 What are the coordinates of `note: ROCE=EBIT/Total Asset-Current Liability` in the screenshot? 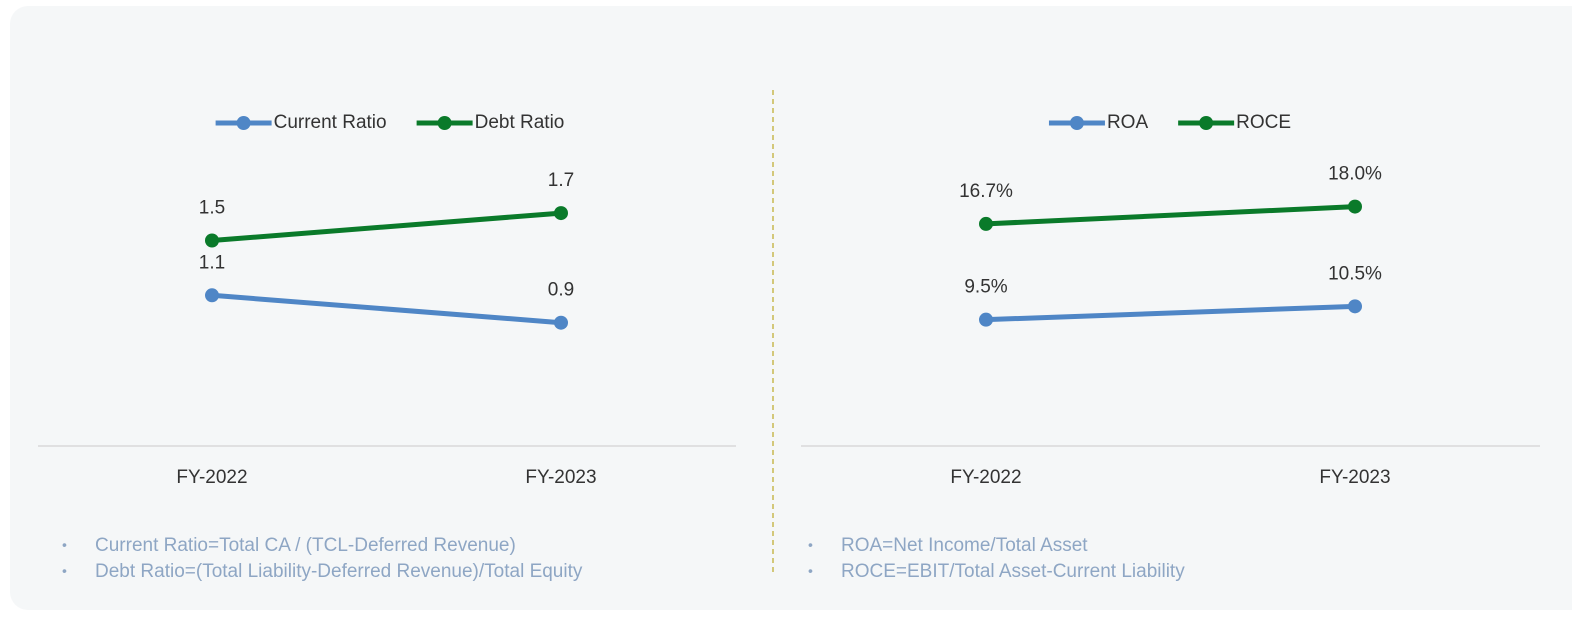 It's located at (1013, 571).